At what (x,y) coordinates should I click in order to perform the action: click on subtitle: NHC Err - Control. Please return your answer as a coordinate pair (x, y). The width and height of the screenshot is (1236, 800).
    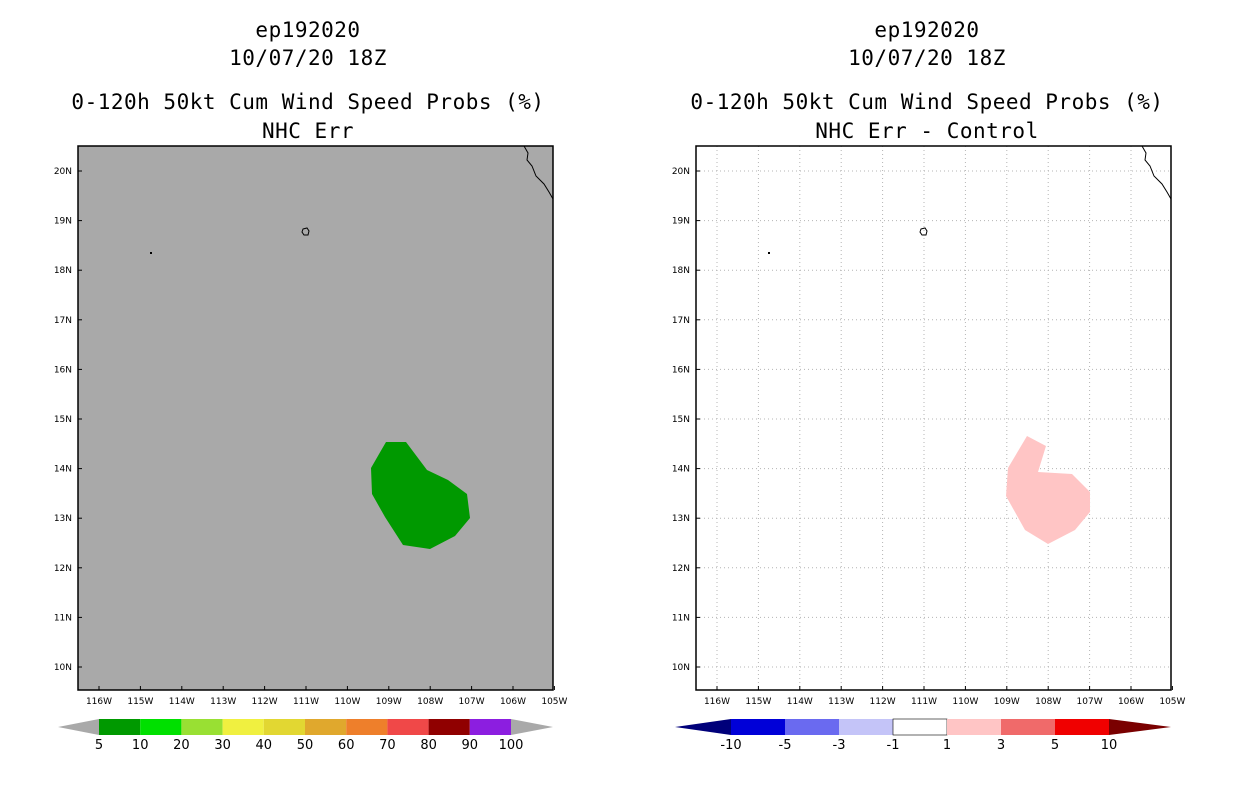
    Looking at the image, I should click on (927, 131).